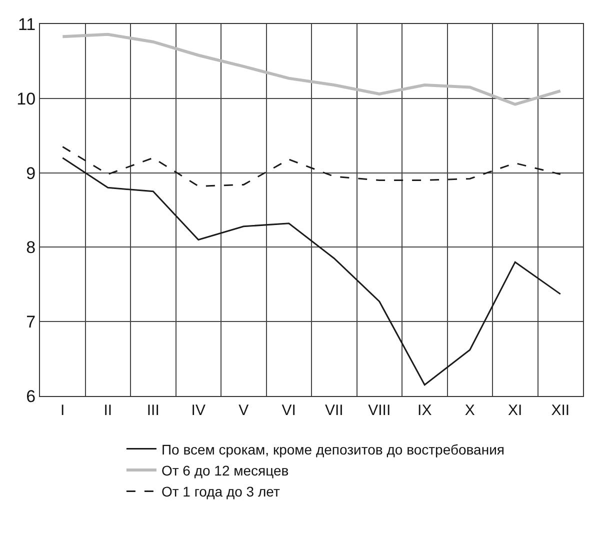 Image resolution: width=595 pixels, height=546 pixels. Describe the element at coordinates (27, 24) in the screenshot. I see `y-tick-label: 11` at that location.